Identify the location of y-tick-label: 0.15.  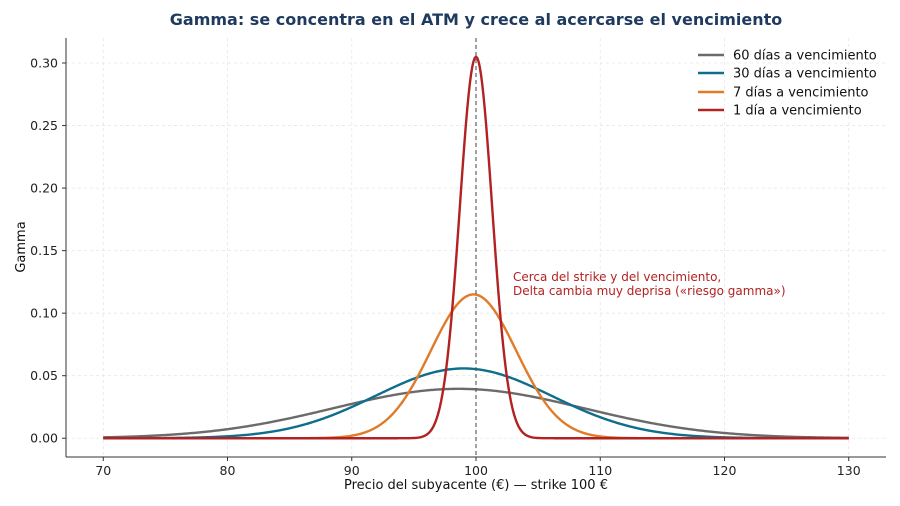
(44, 250).